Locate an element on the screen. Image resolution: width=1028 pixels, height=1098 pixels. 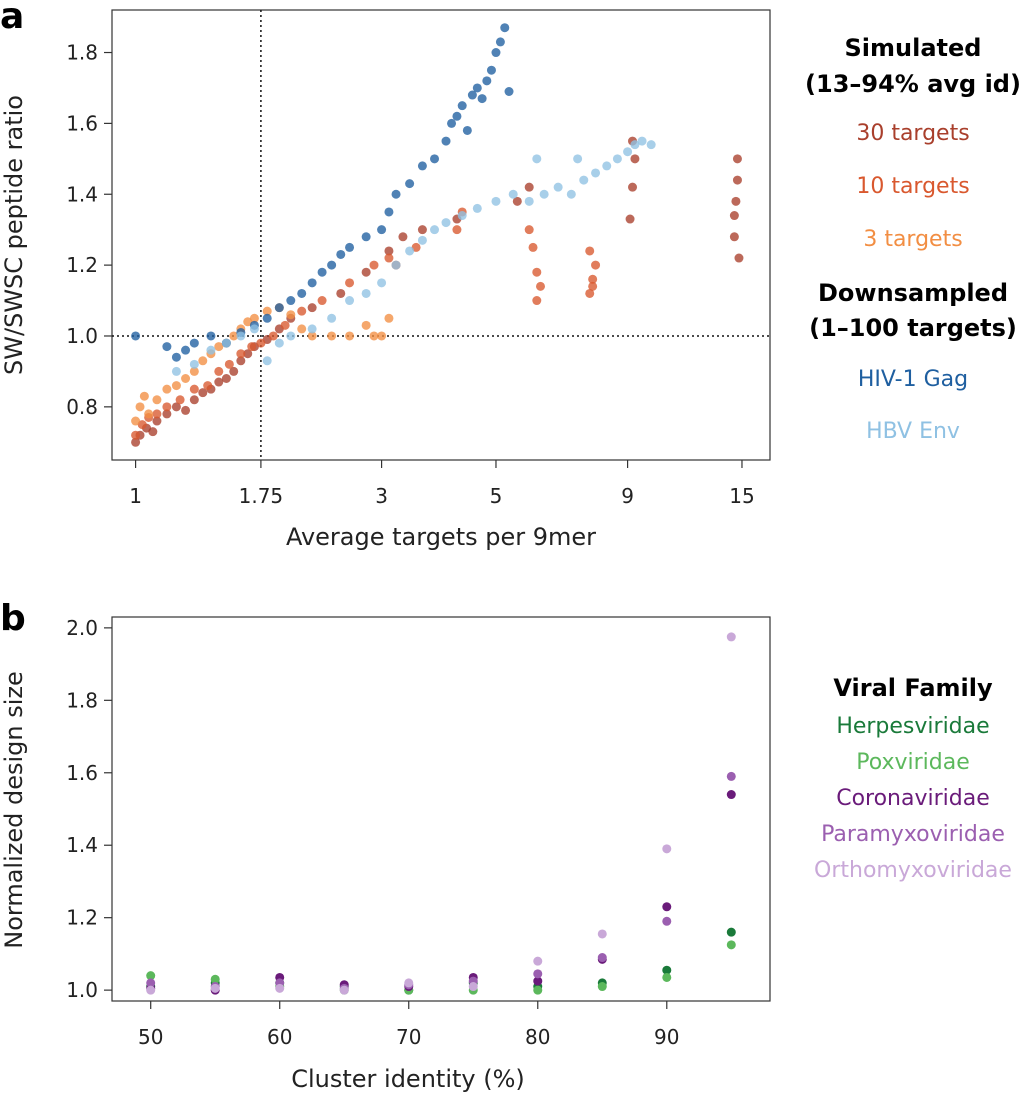
legend-a-sim-title-1: Simulated is located at coordinates (913, 48).